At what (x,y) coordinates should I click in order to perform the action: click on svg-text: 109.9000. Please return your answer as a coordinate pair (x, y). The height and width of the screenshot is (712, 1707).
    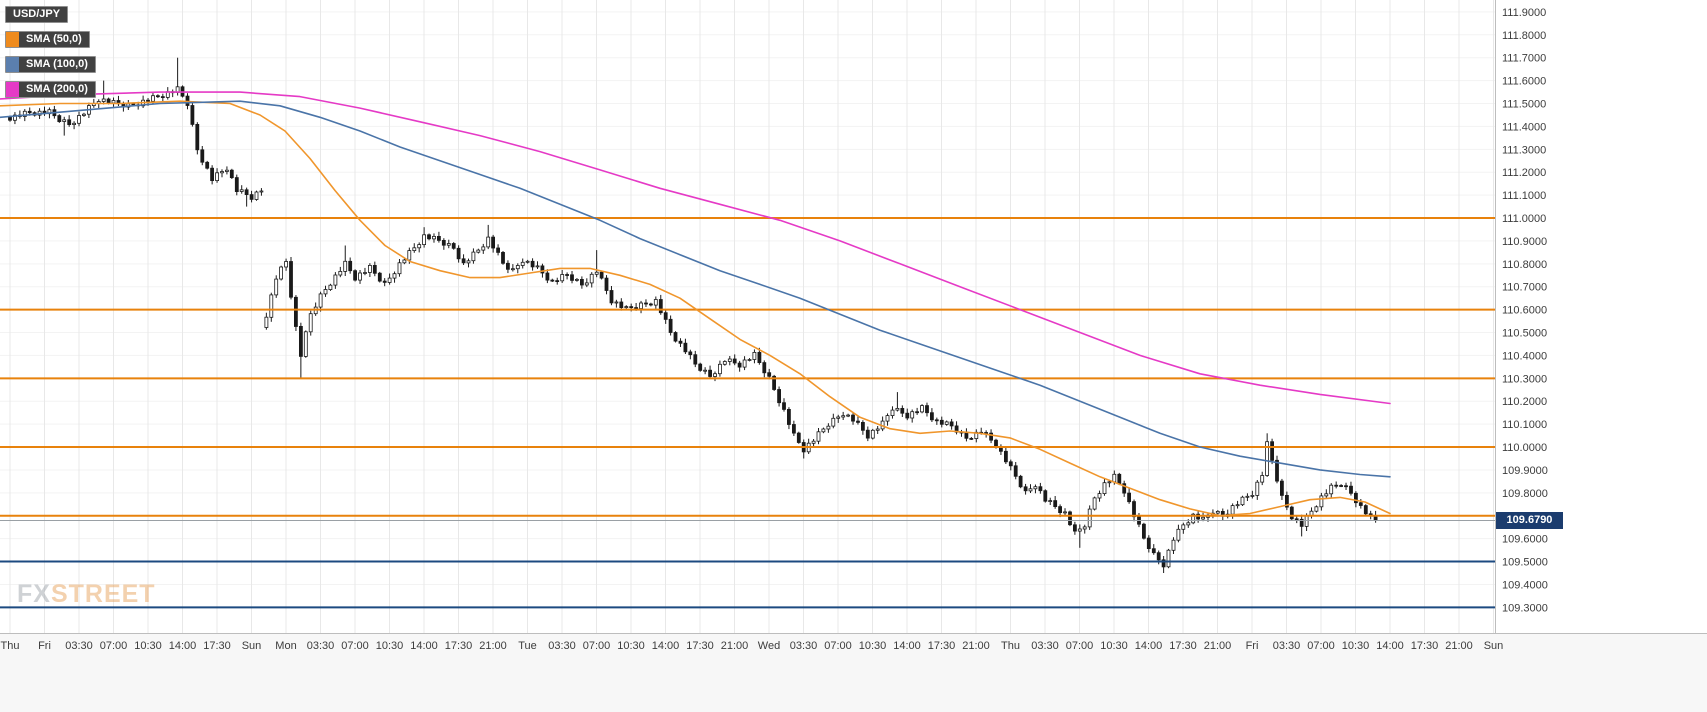
    Looking at the image, I should click on (1525, 471).